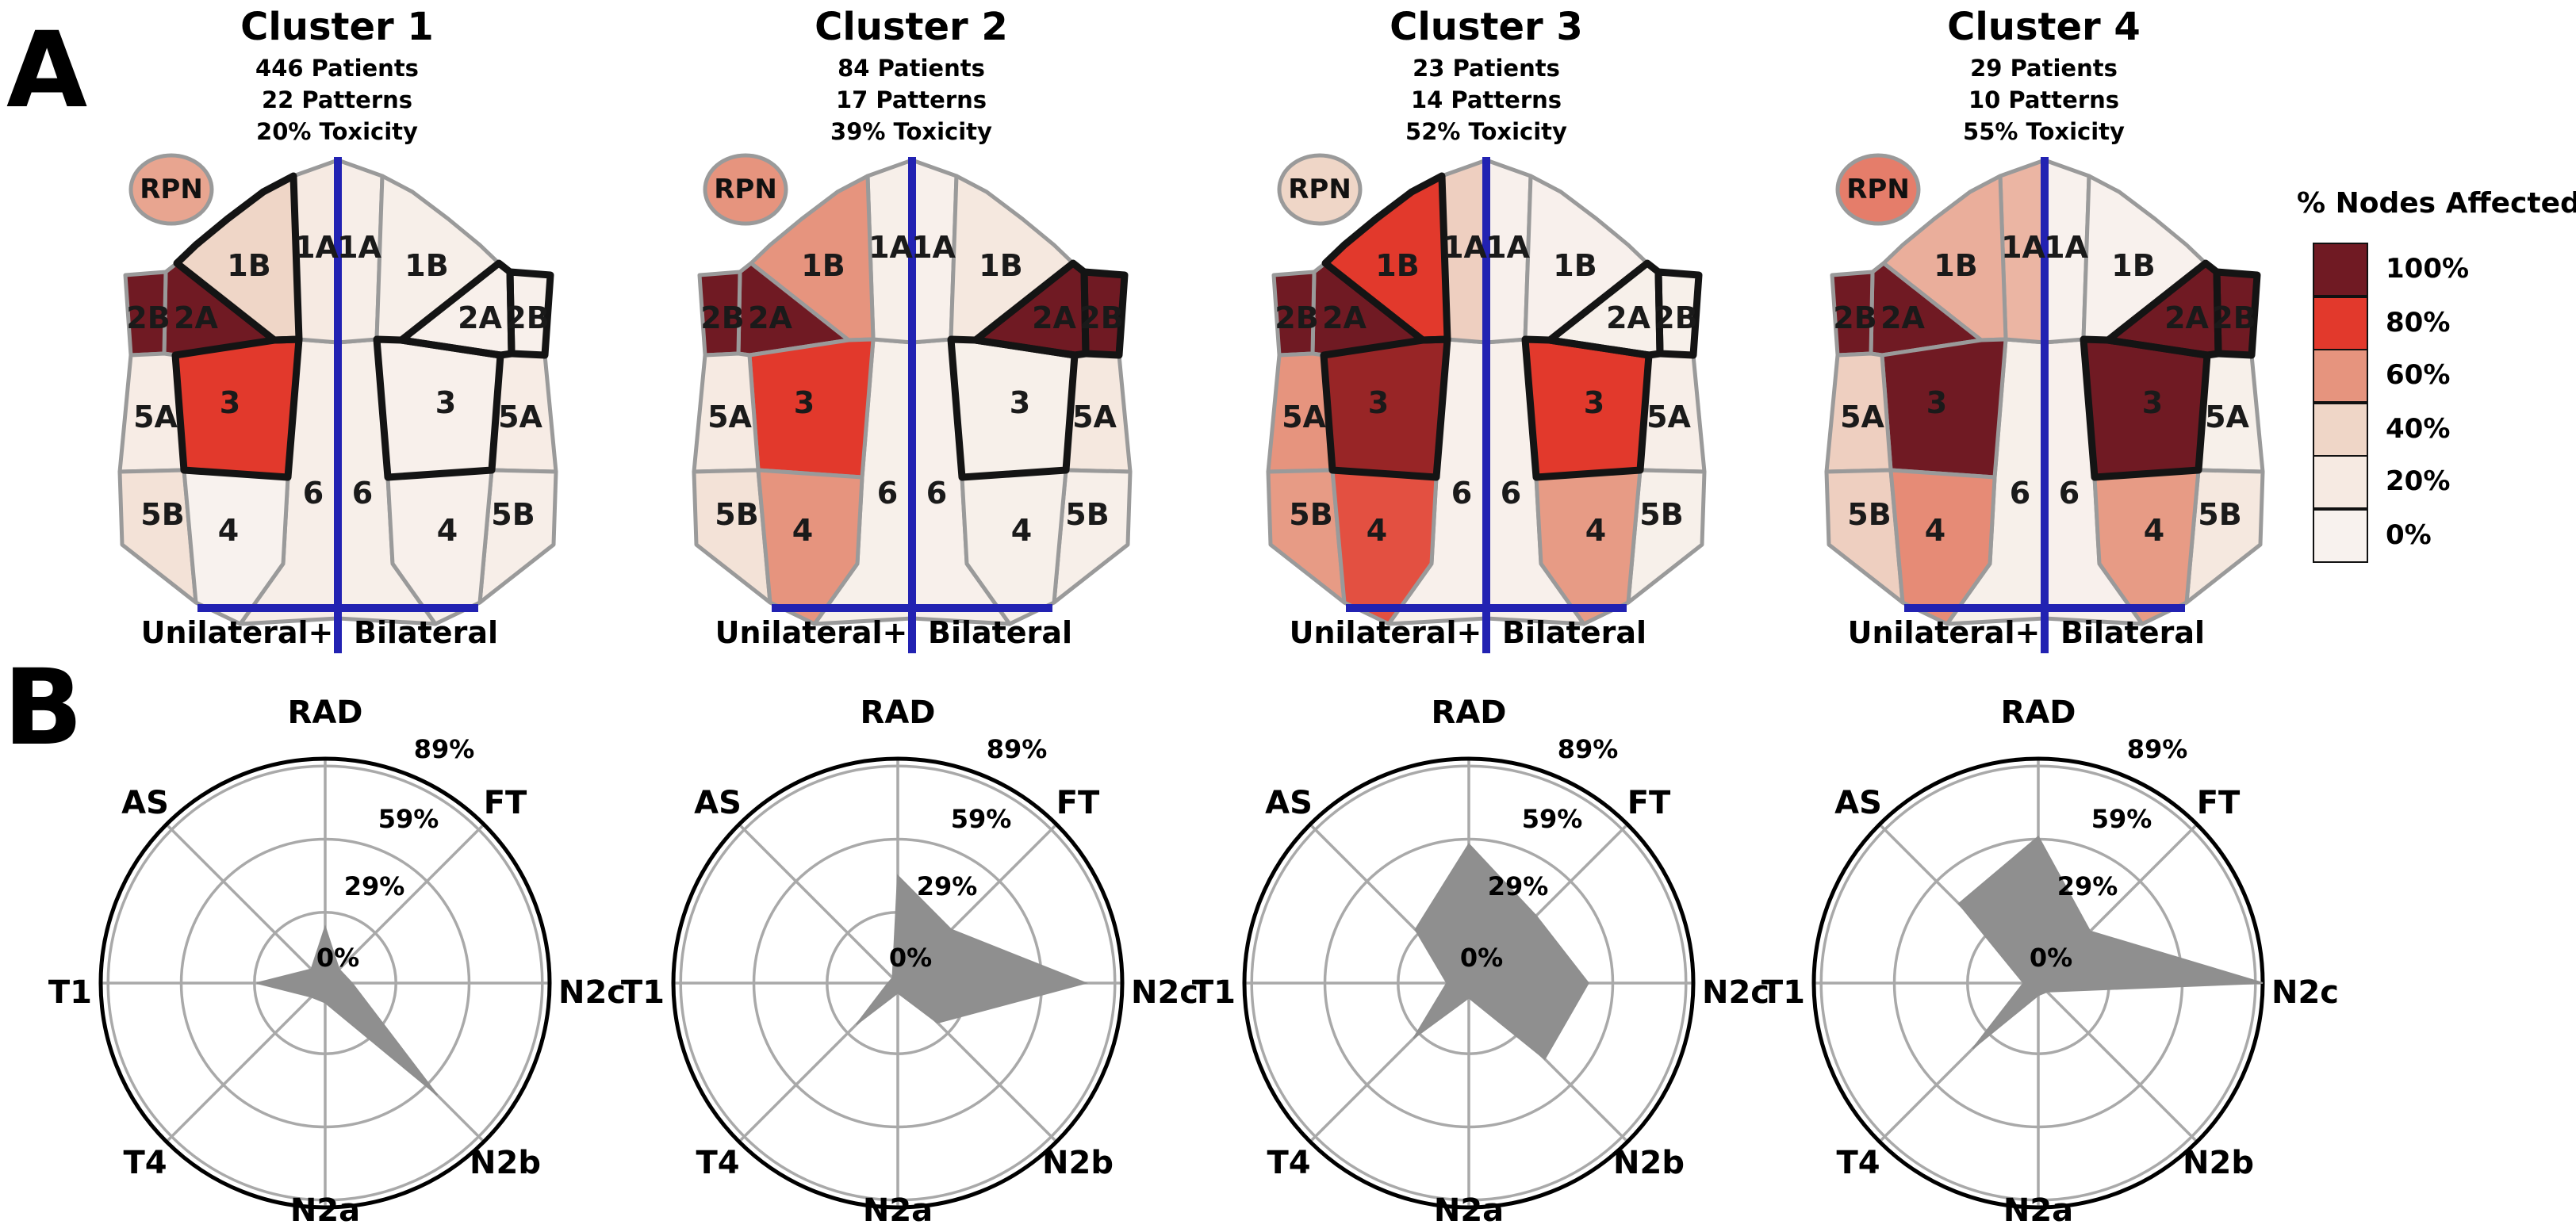  What do you see at coordinates (313, 494) in the screenshot?
I see `region-label-6-left: 6` at bounding box center [313, 494].